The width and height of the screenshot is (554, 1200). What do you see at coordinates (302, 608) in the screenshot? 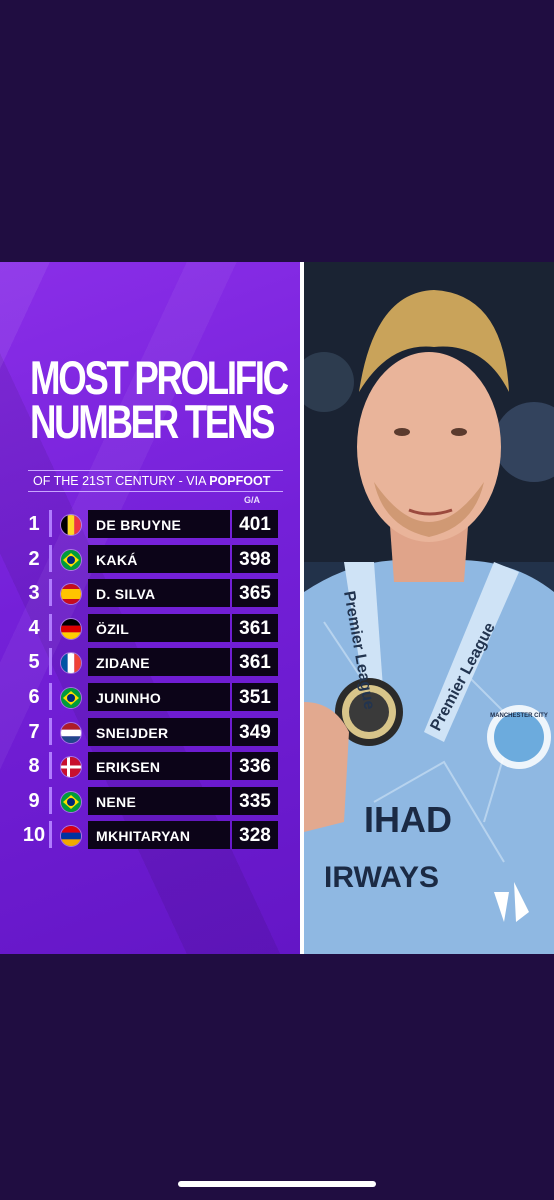
I see `panel-divider` at bounding box center [302, 608].